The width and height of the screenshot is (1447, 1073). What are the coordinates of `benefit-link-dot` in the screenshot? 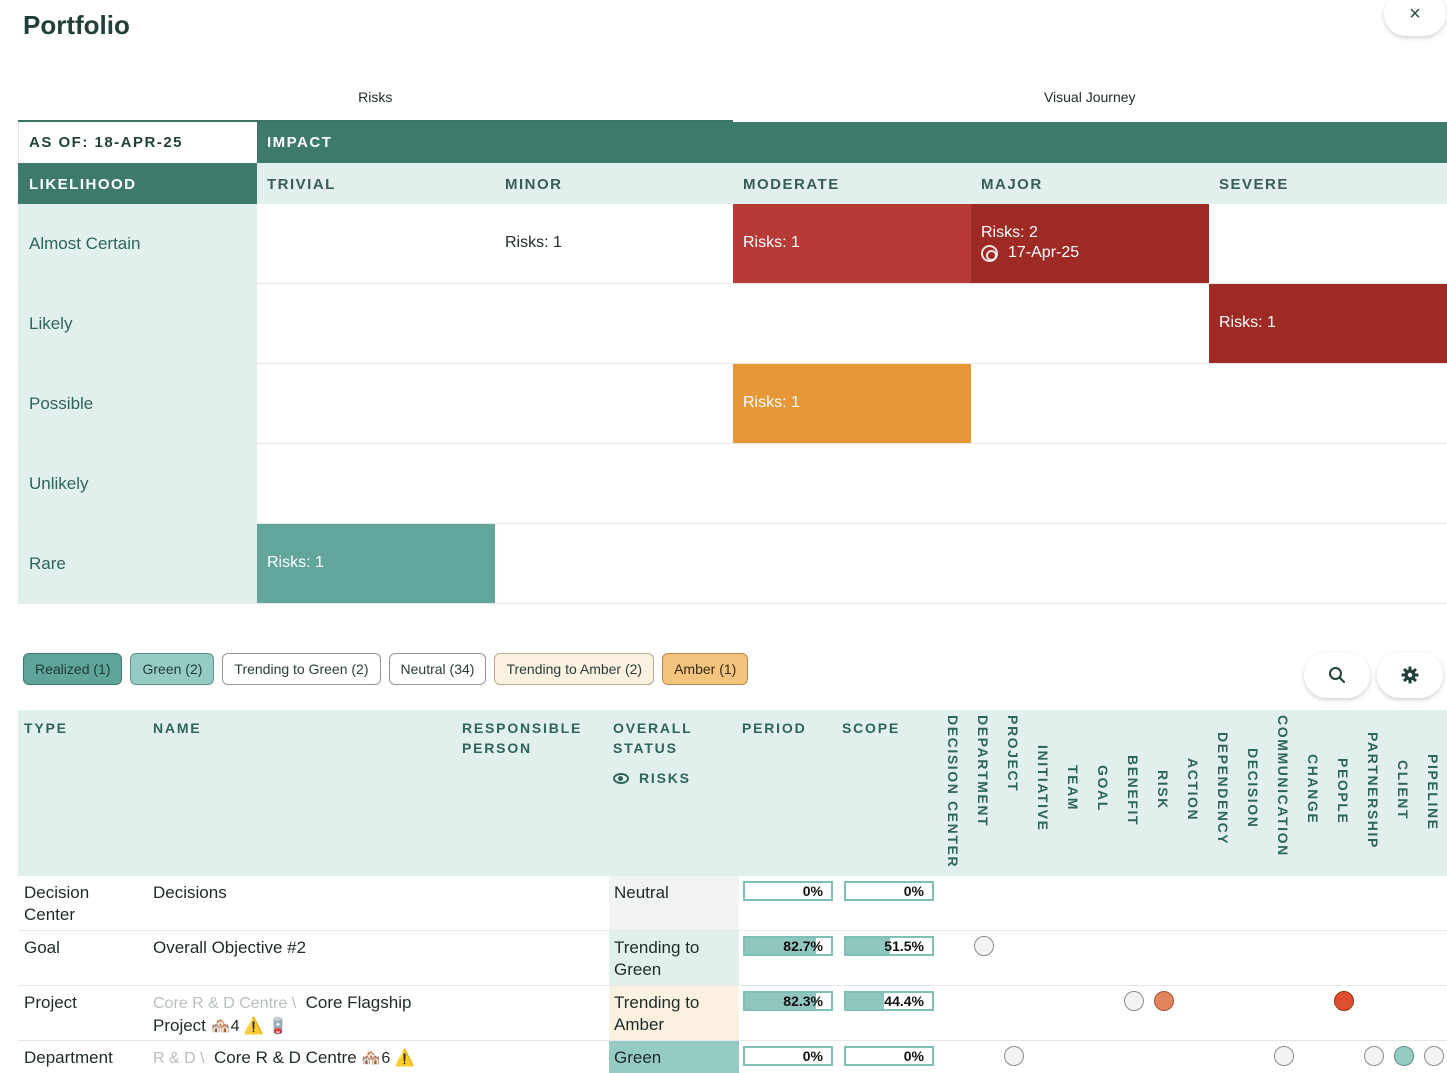 It's located at (1134, 1001).